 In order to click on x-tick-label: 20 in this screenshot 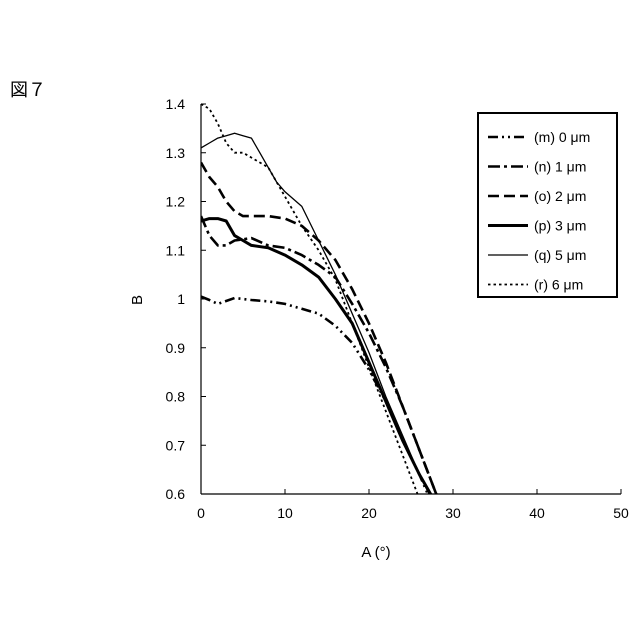, I will do `click(369, 513)`.